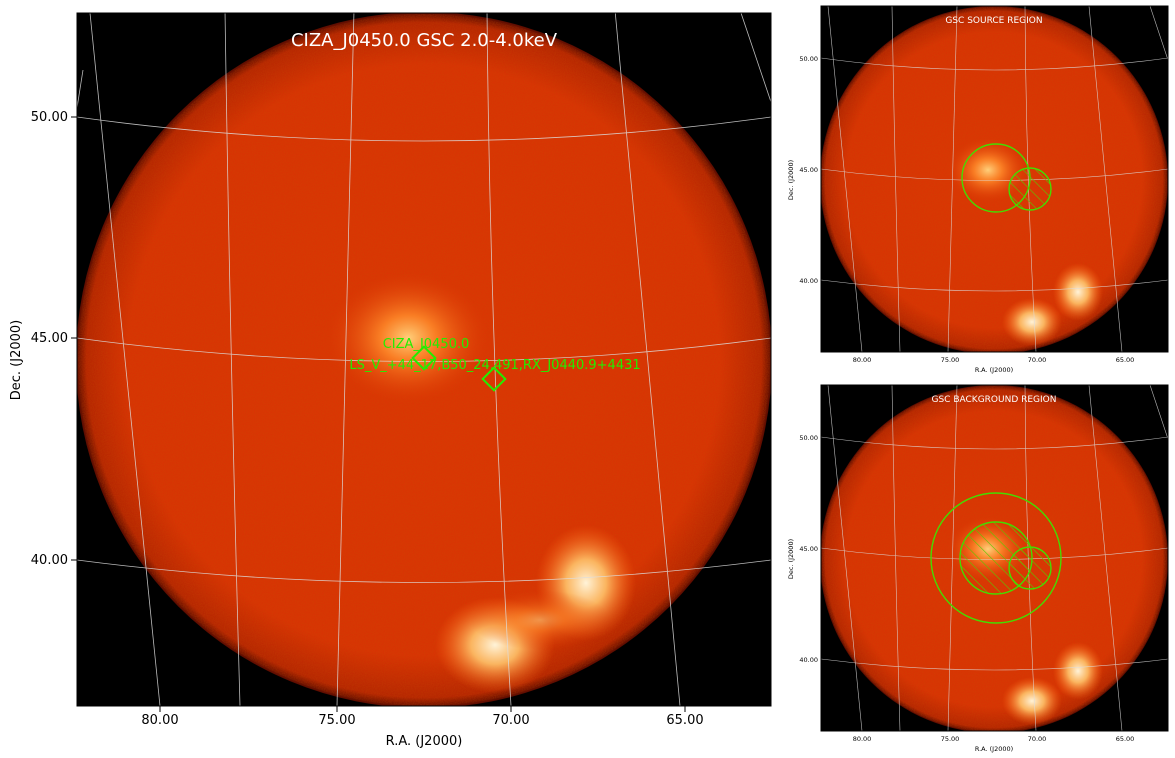  I want to click on source-dec-tick-45: 45.00, so click(808, 170).